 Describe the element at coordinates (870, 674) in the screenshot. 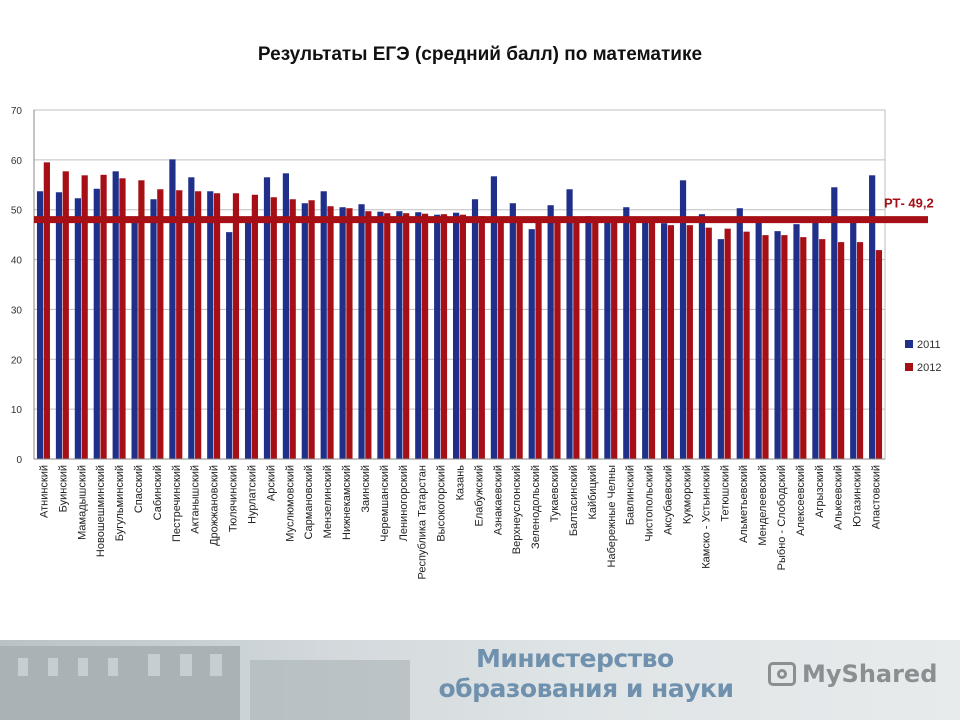

I see `myshared-logo-text: MyShared` at that location.